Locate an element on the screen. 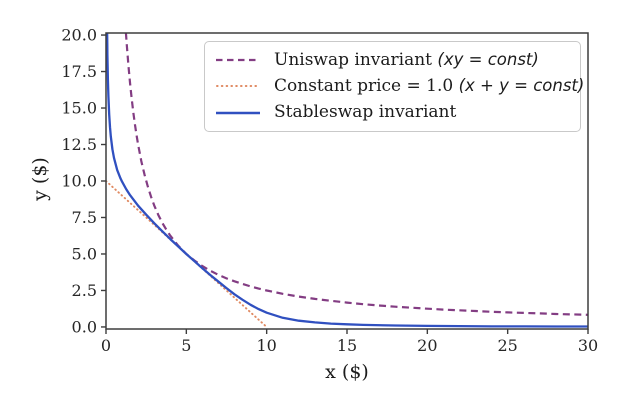 The height and width of the screenshot is (406, 640). legend-label-stableswap-text: Stableswap invariant is located at coordinates (365, 112).